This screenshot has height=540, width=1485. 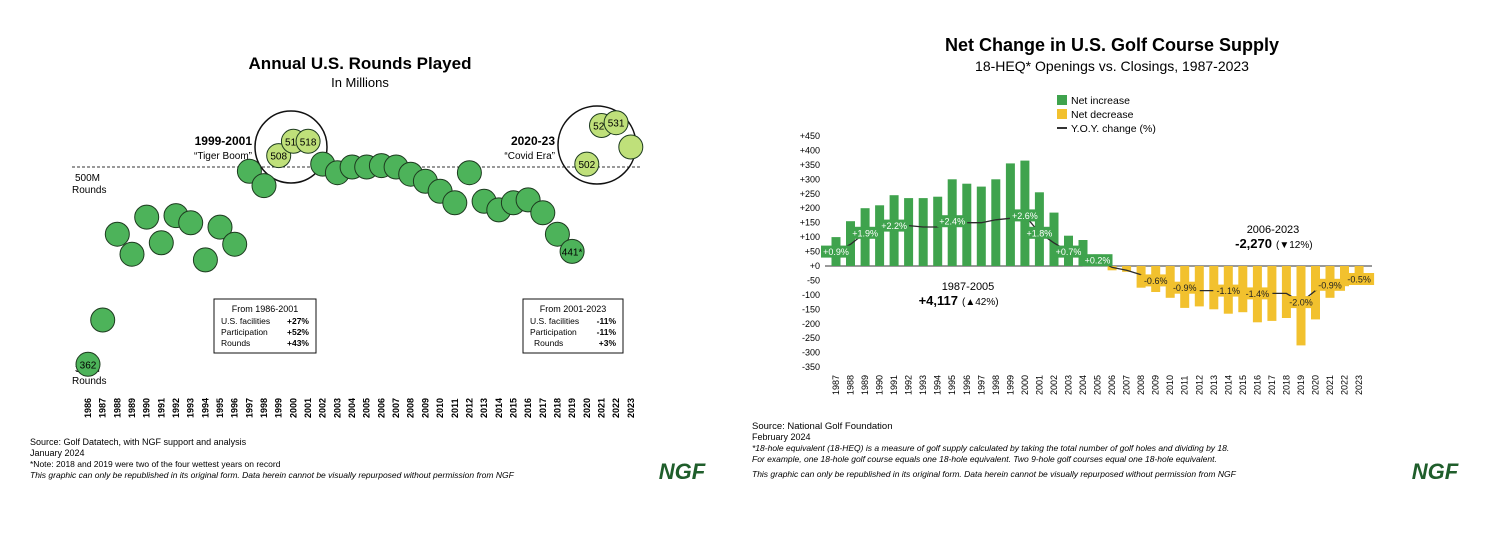 I want to click on rounds-bubble-2022, so click(x=616, y=123).